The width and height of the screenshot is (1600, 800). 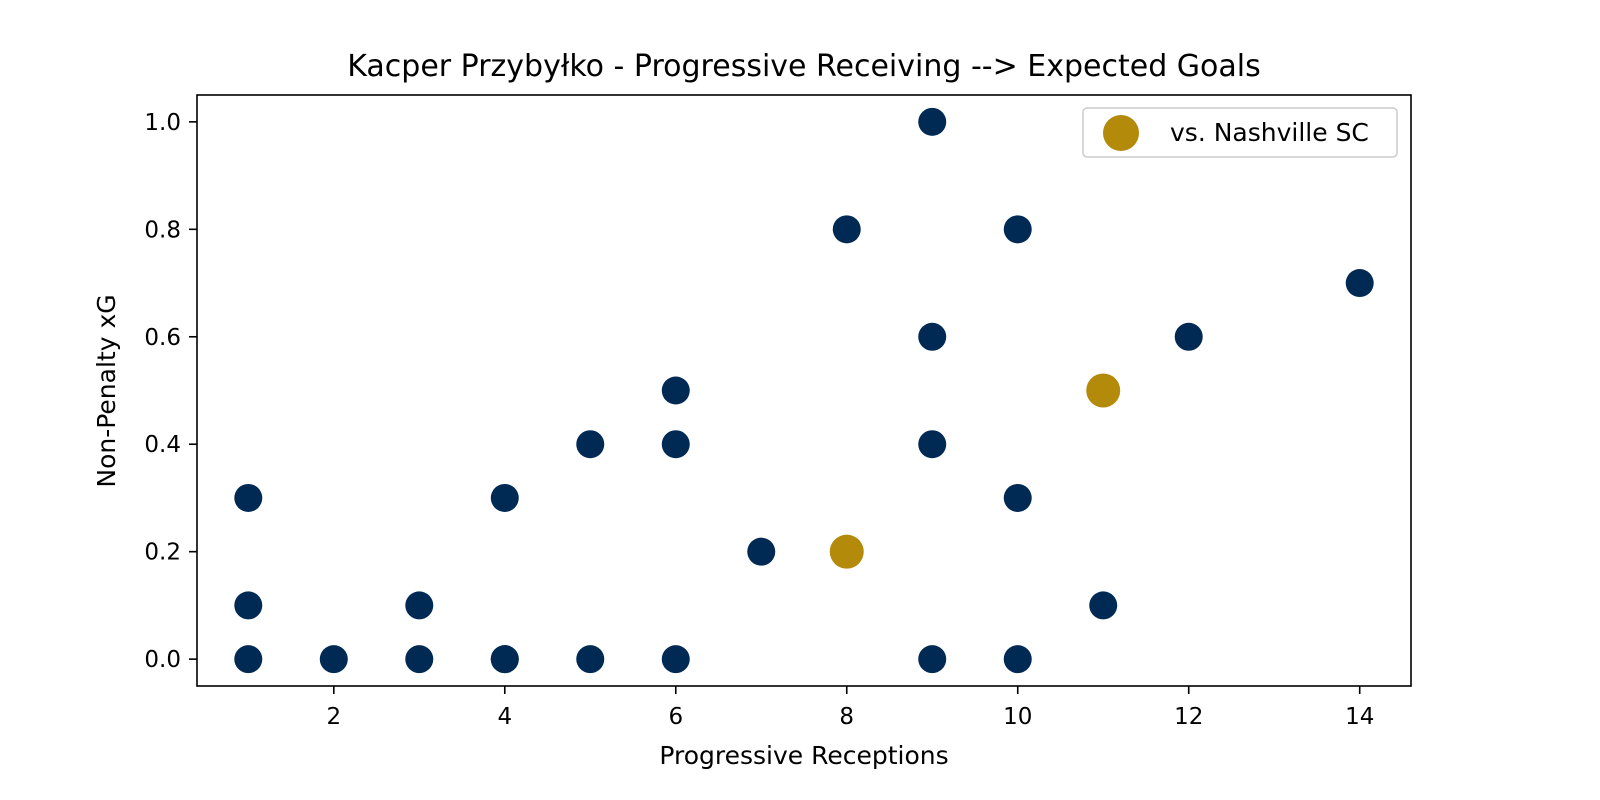 I want to click on x-axis-label: Progressive Receptions, so click(x=803, y=755).